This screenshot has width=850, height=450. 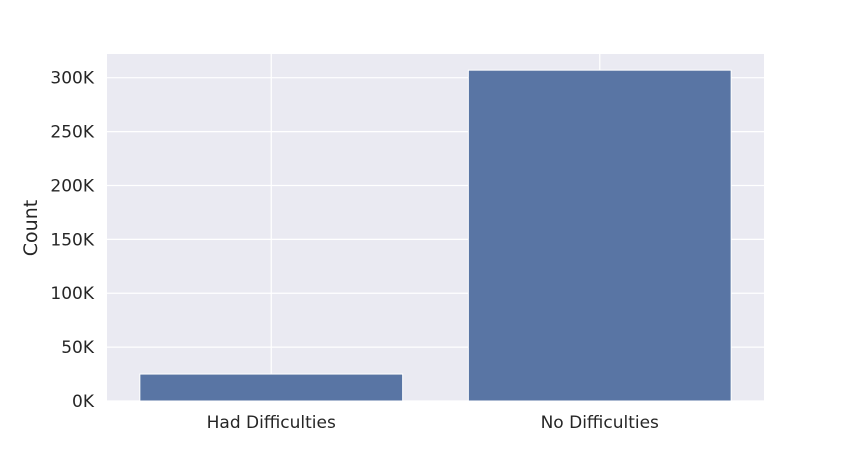 I want to click on x-tick-label: No Difficulties, so click(x=600, y=423).